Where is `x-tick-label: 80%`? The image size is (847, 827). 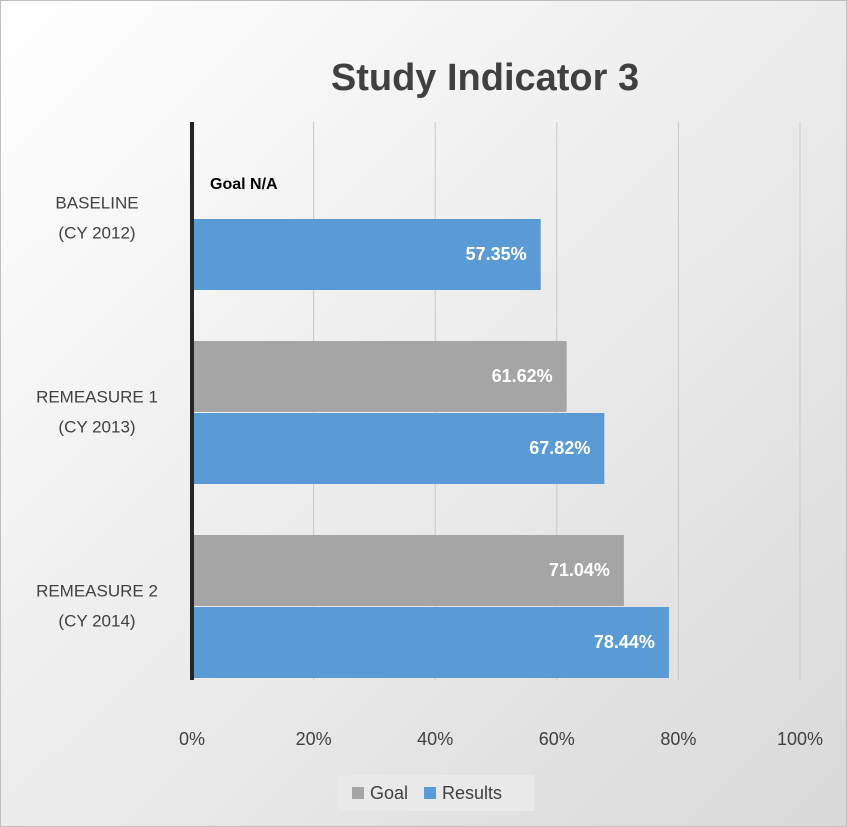 x-tick-label: 80% is located at coordinates (678, 739).